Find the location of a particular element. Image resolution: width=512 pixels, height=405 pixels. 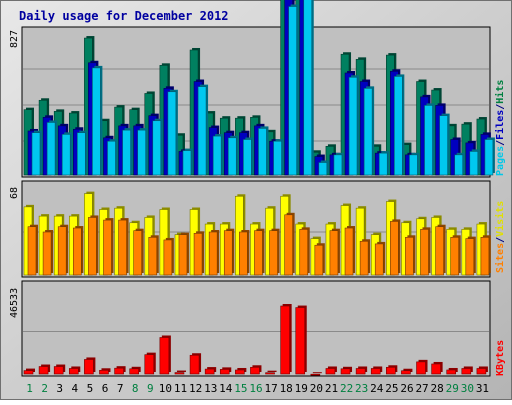

bar-pages-15-face is located at coordinates (247, 157).